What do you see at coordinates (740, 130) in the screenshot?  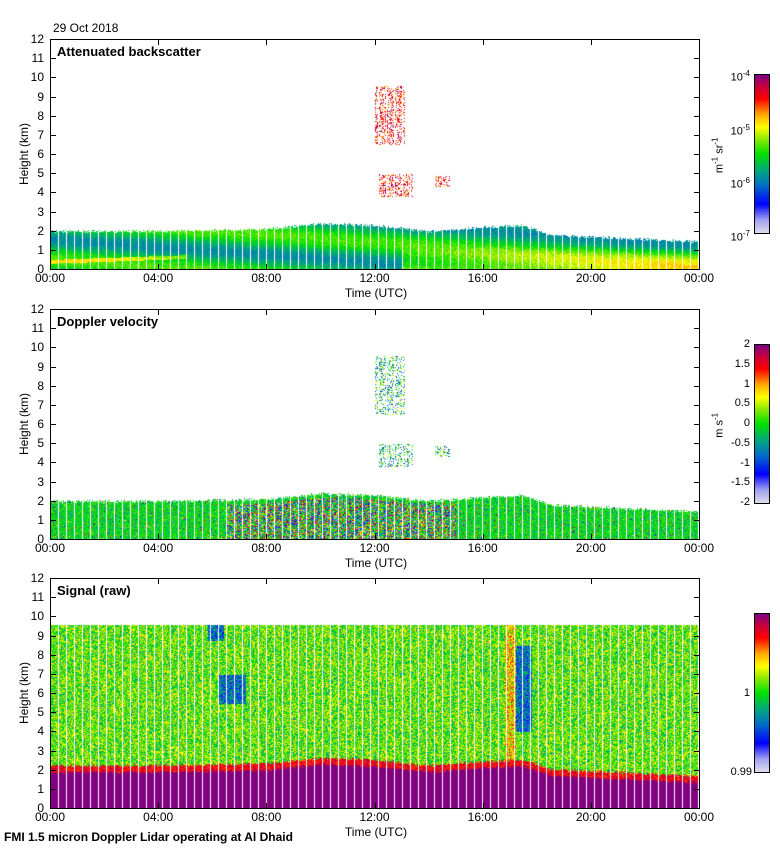 I see `colorbar-tick: 10-5` at bounding box center [740, 130].